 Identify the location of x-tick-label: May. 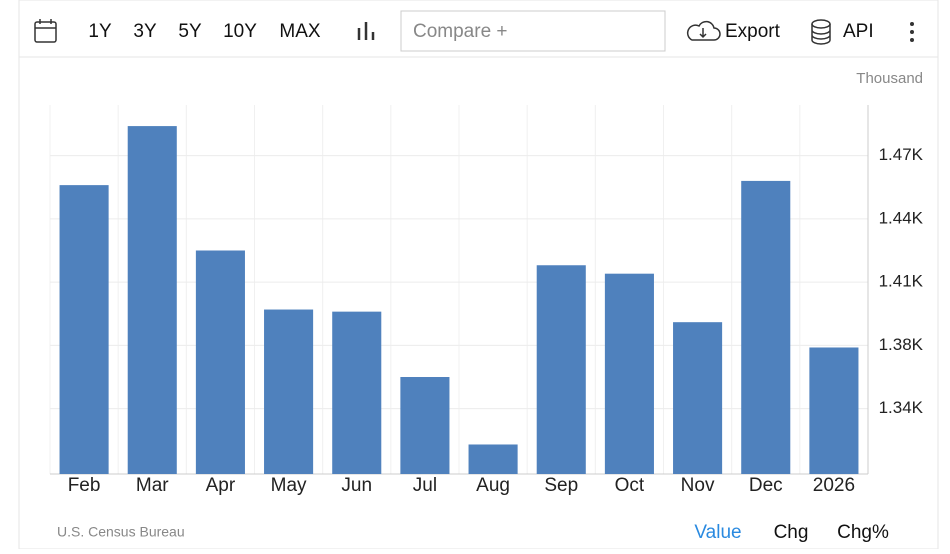
(289, 485).